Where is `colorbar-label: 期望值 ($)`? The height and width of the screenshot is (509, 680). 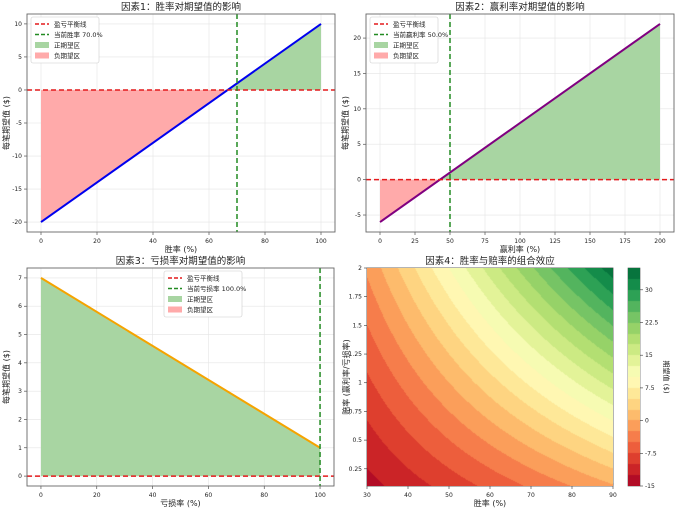
colorbar-label: 期望值 ($) is located at coordinates (666, 376).